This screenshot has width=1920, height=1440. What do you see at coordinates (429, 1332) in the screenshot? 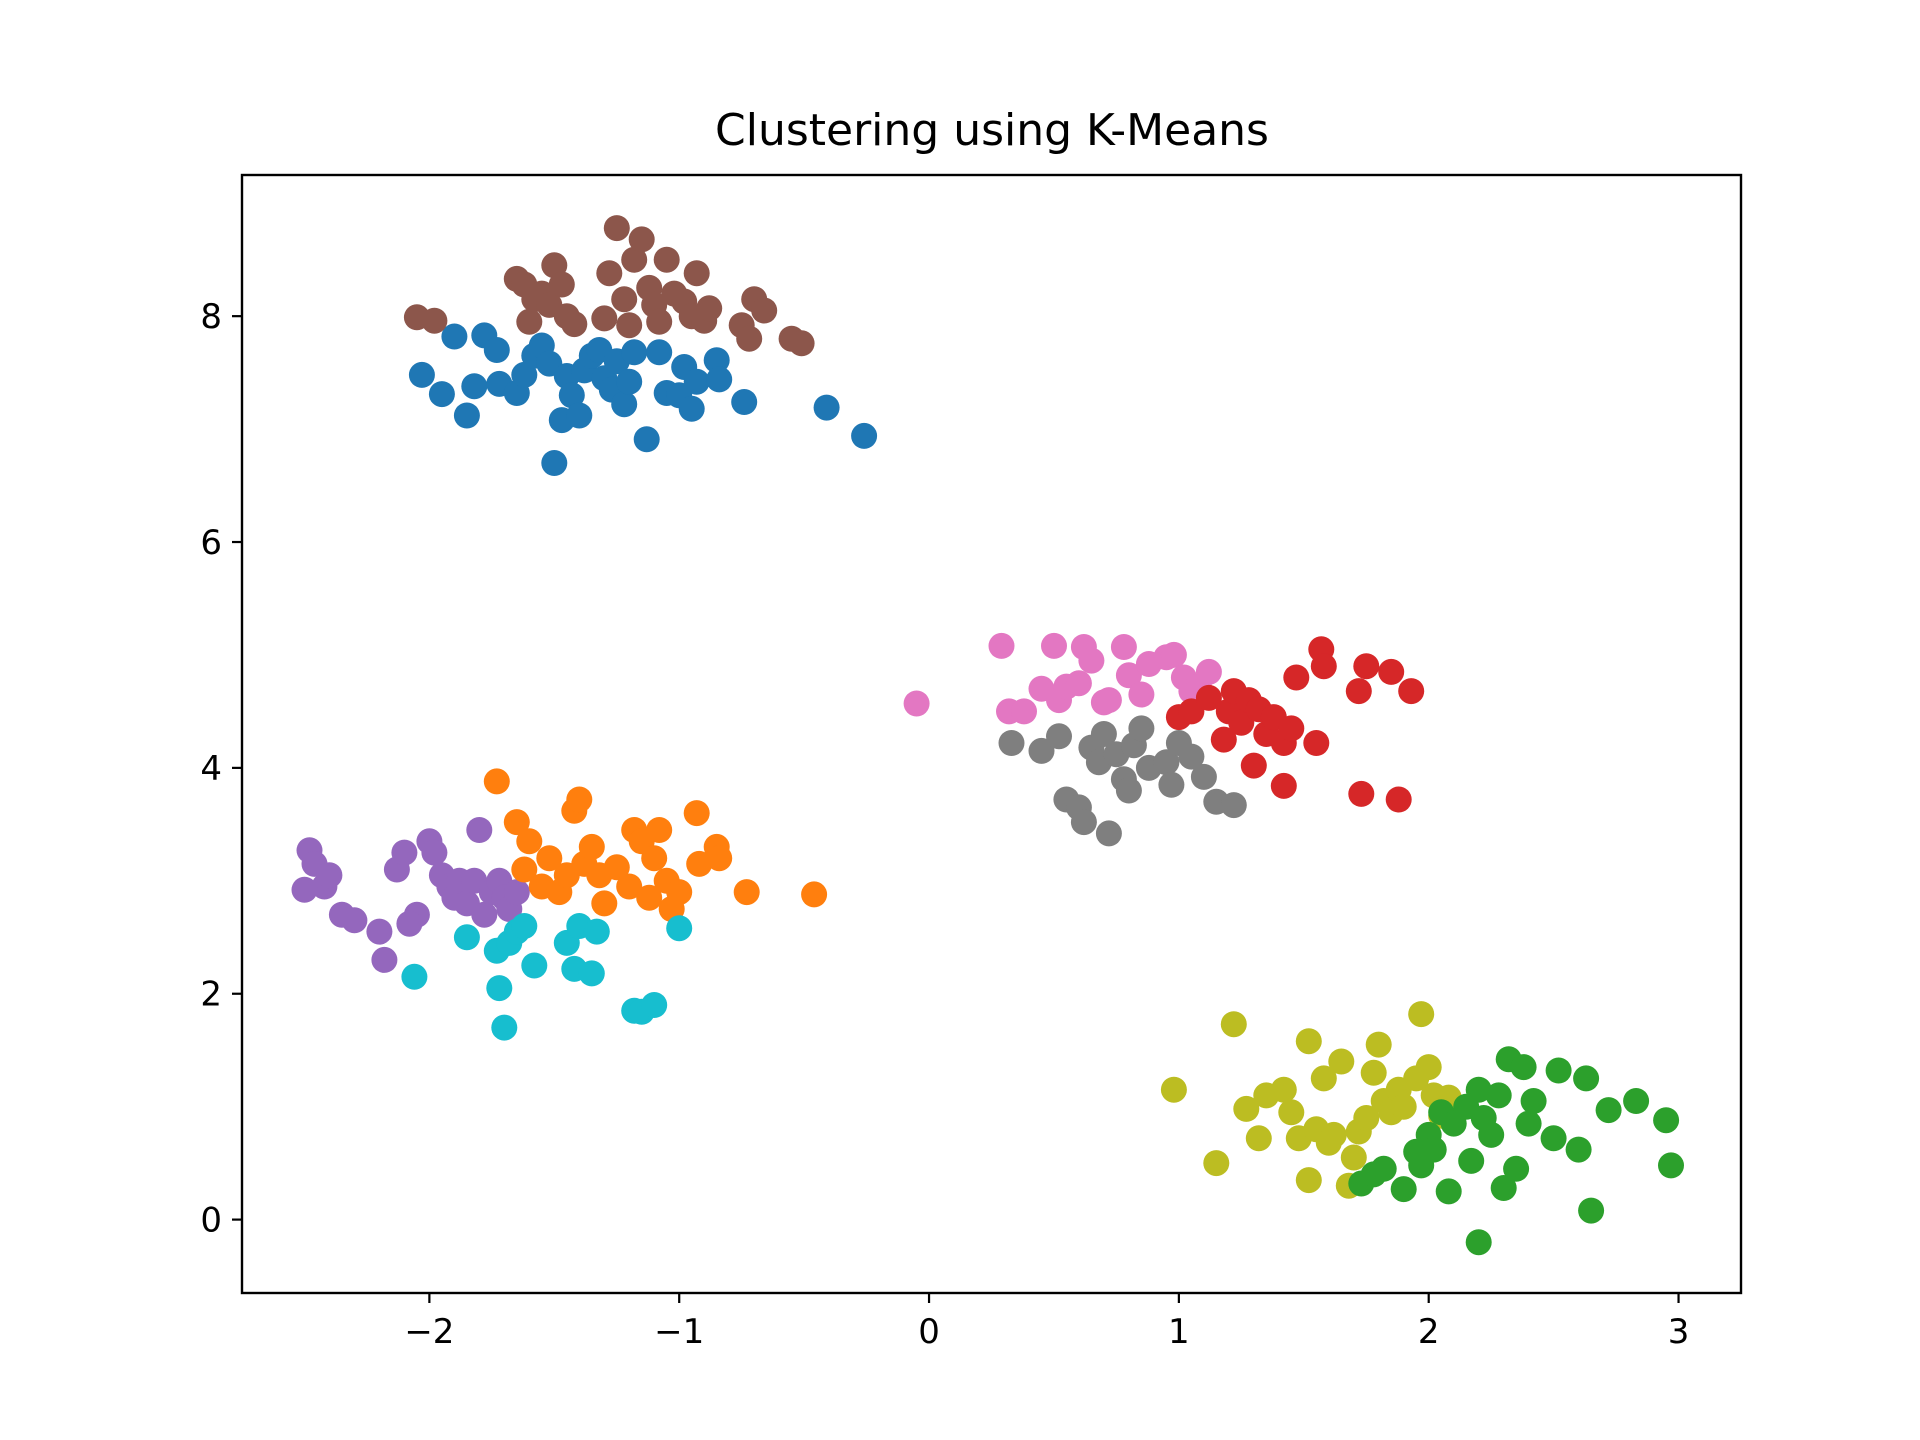
I see `x-tick-label: −2` at bounding box center [429, 1332].